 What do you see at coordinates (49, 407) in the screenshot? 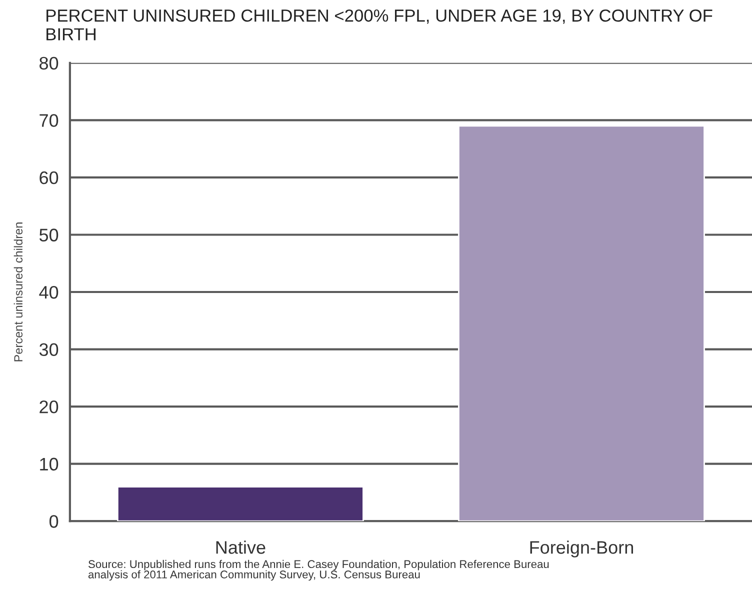
I see `y-tick-label: 20` at bounding box center [49, 407].